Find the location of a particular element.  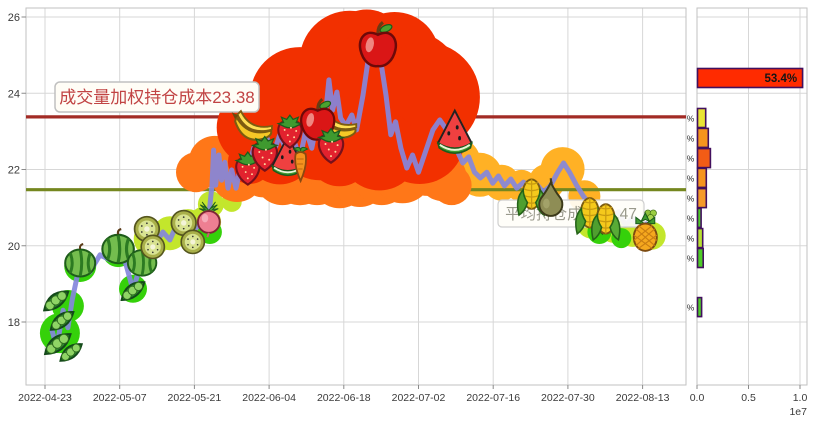

panel-x-tick-label: 1.0 is located at coordinates (800, 398).